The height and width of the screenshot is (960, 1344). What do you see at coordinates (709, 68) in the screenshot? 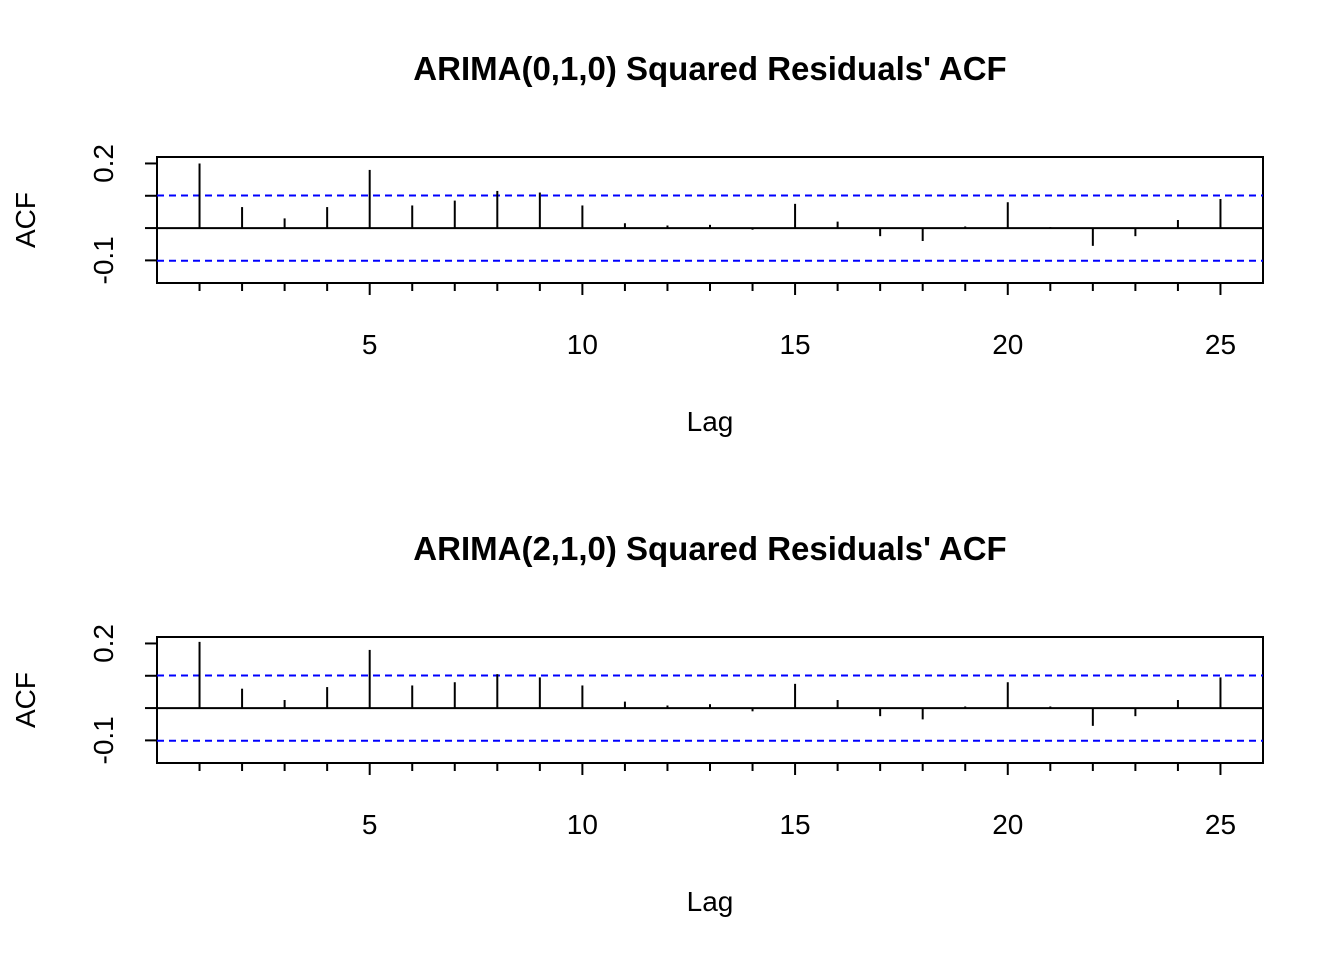
I see `chart-title: ARIMA(0,1,0) Squared Residuals' ACF` at bounding box center [709, 68].